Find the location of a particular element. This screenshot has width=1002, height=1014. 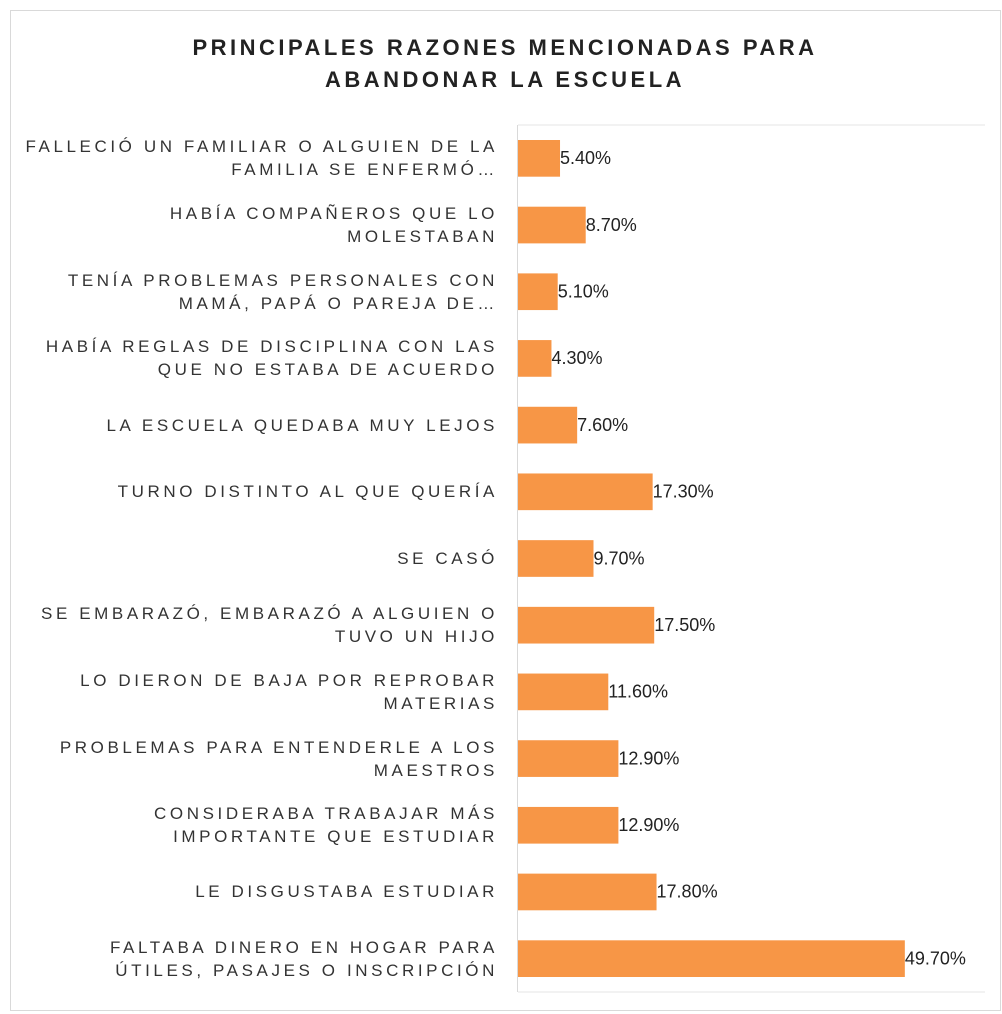

value-label: 7.60% is located at coordinates (602, 425).